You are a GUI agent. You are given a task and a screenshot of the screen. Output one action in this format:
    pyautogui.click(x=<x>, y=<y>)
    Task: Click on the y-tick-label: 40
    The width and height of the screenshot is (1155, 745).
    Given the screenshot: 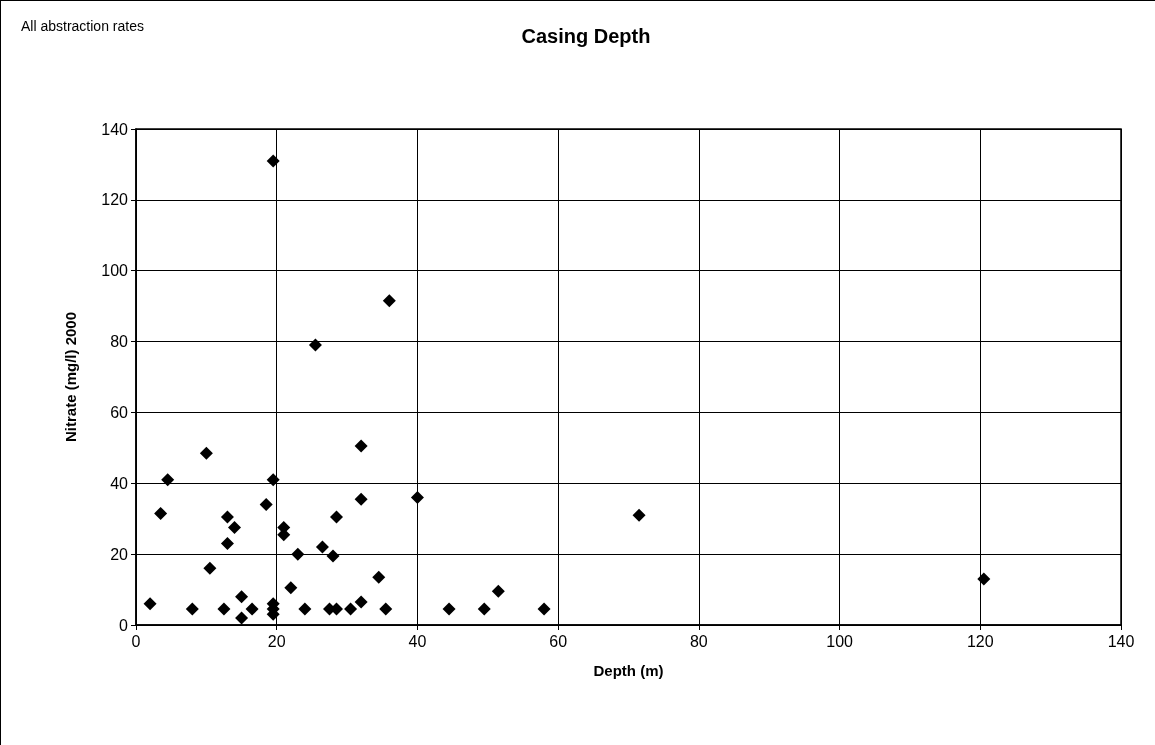 What is the action you would take?
    pyautogui.click(x=119, y=483)
    